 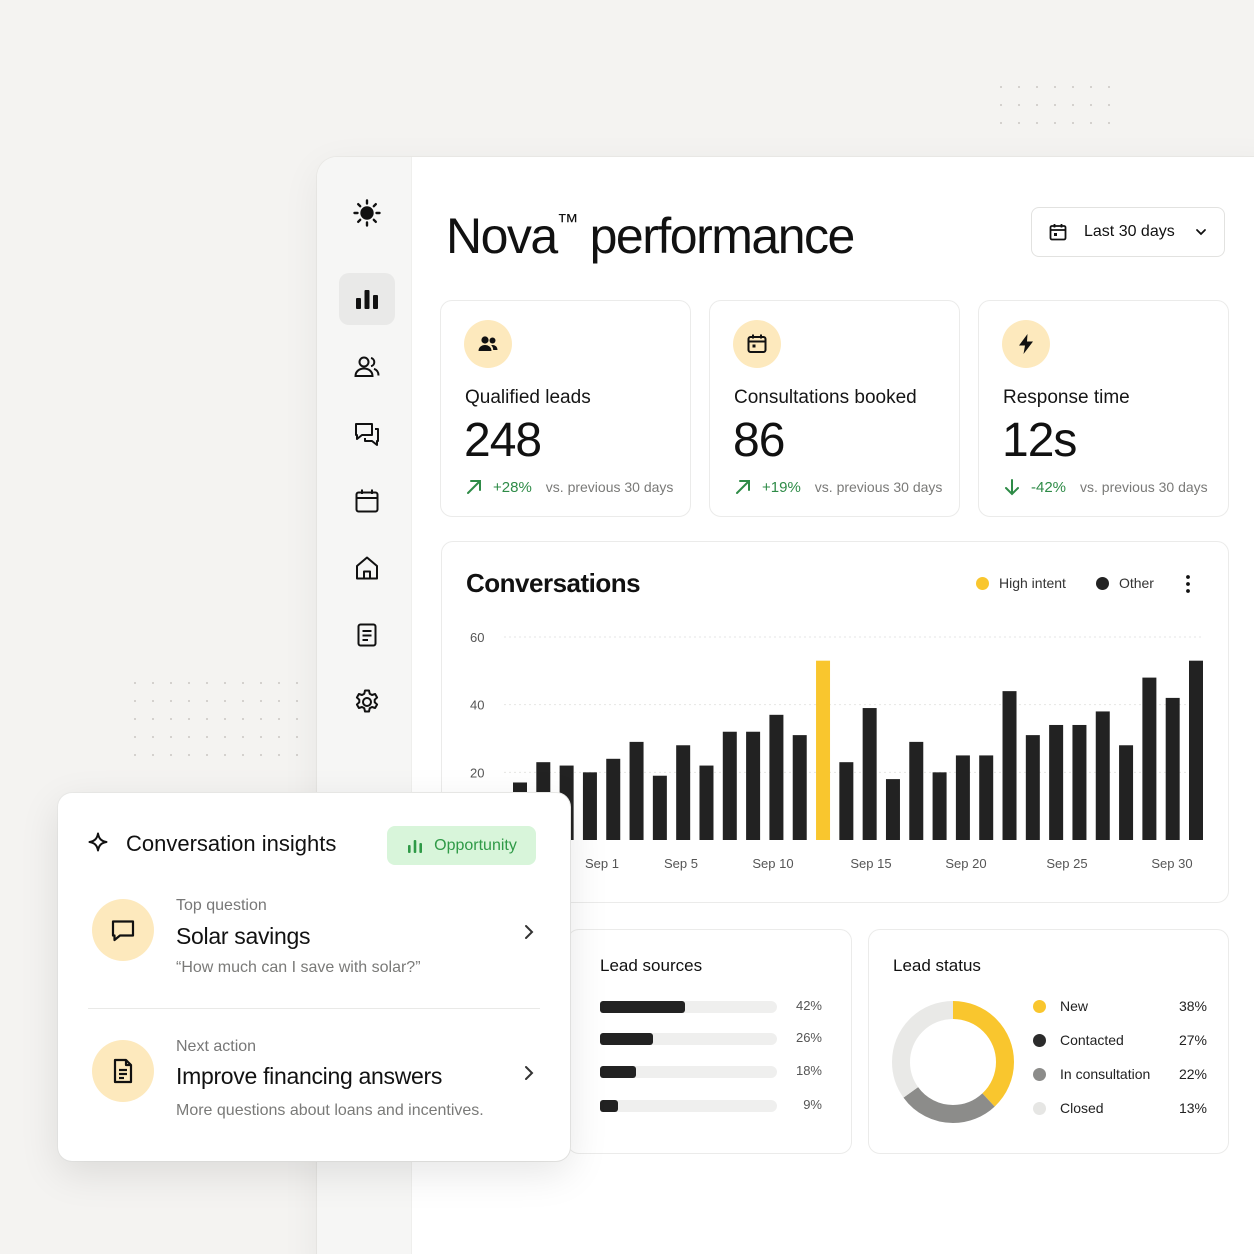 What do you see at coordinates (1092, 1040) in the screenshot?
I see `lead-status-label: Contacted` at bounding box center [1092, 1040].